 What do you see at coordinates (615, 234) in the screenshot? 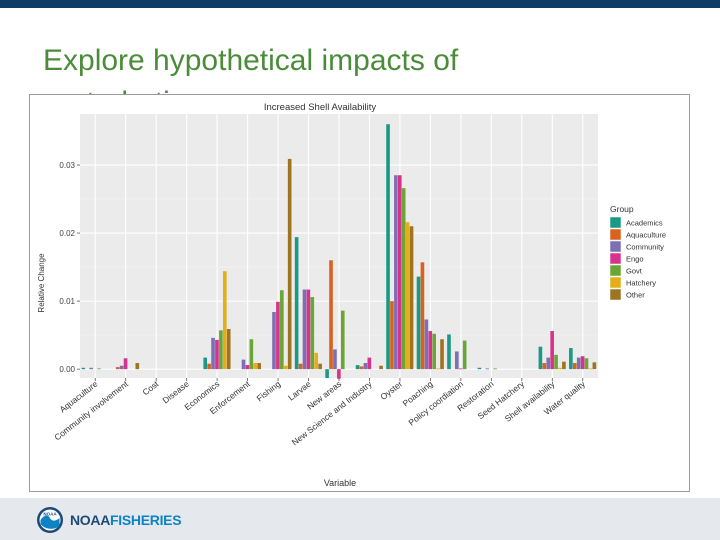
I see `legend-swatch-aquaculture` at bounding box center [615, 234].